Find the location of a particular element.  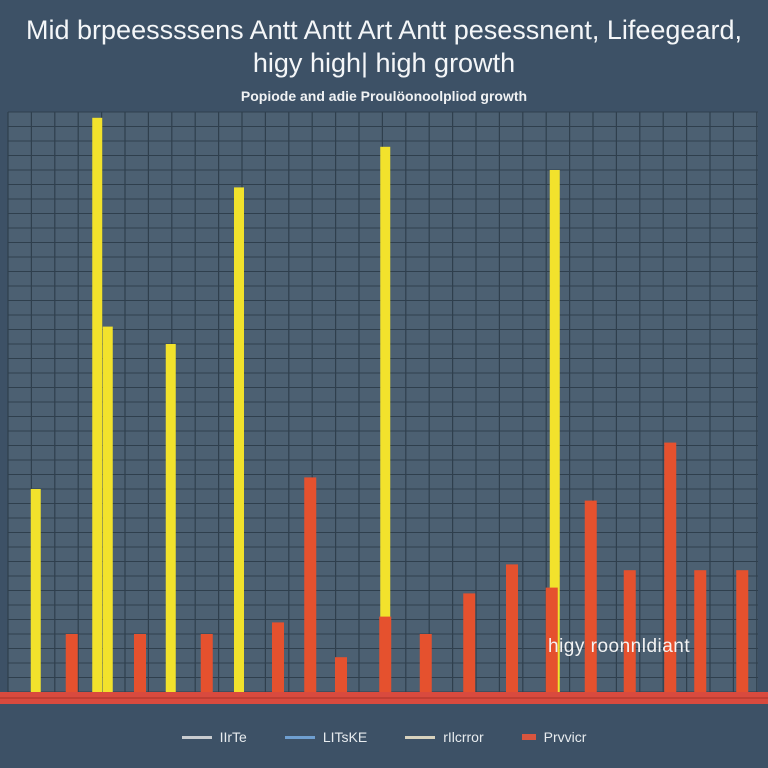

legend-item: Prvvicr is located at coordinates (554, 737).